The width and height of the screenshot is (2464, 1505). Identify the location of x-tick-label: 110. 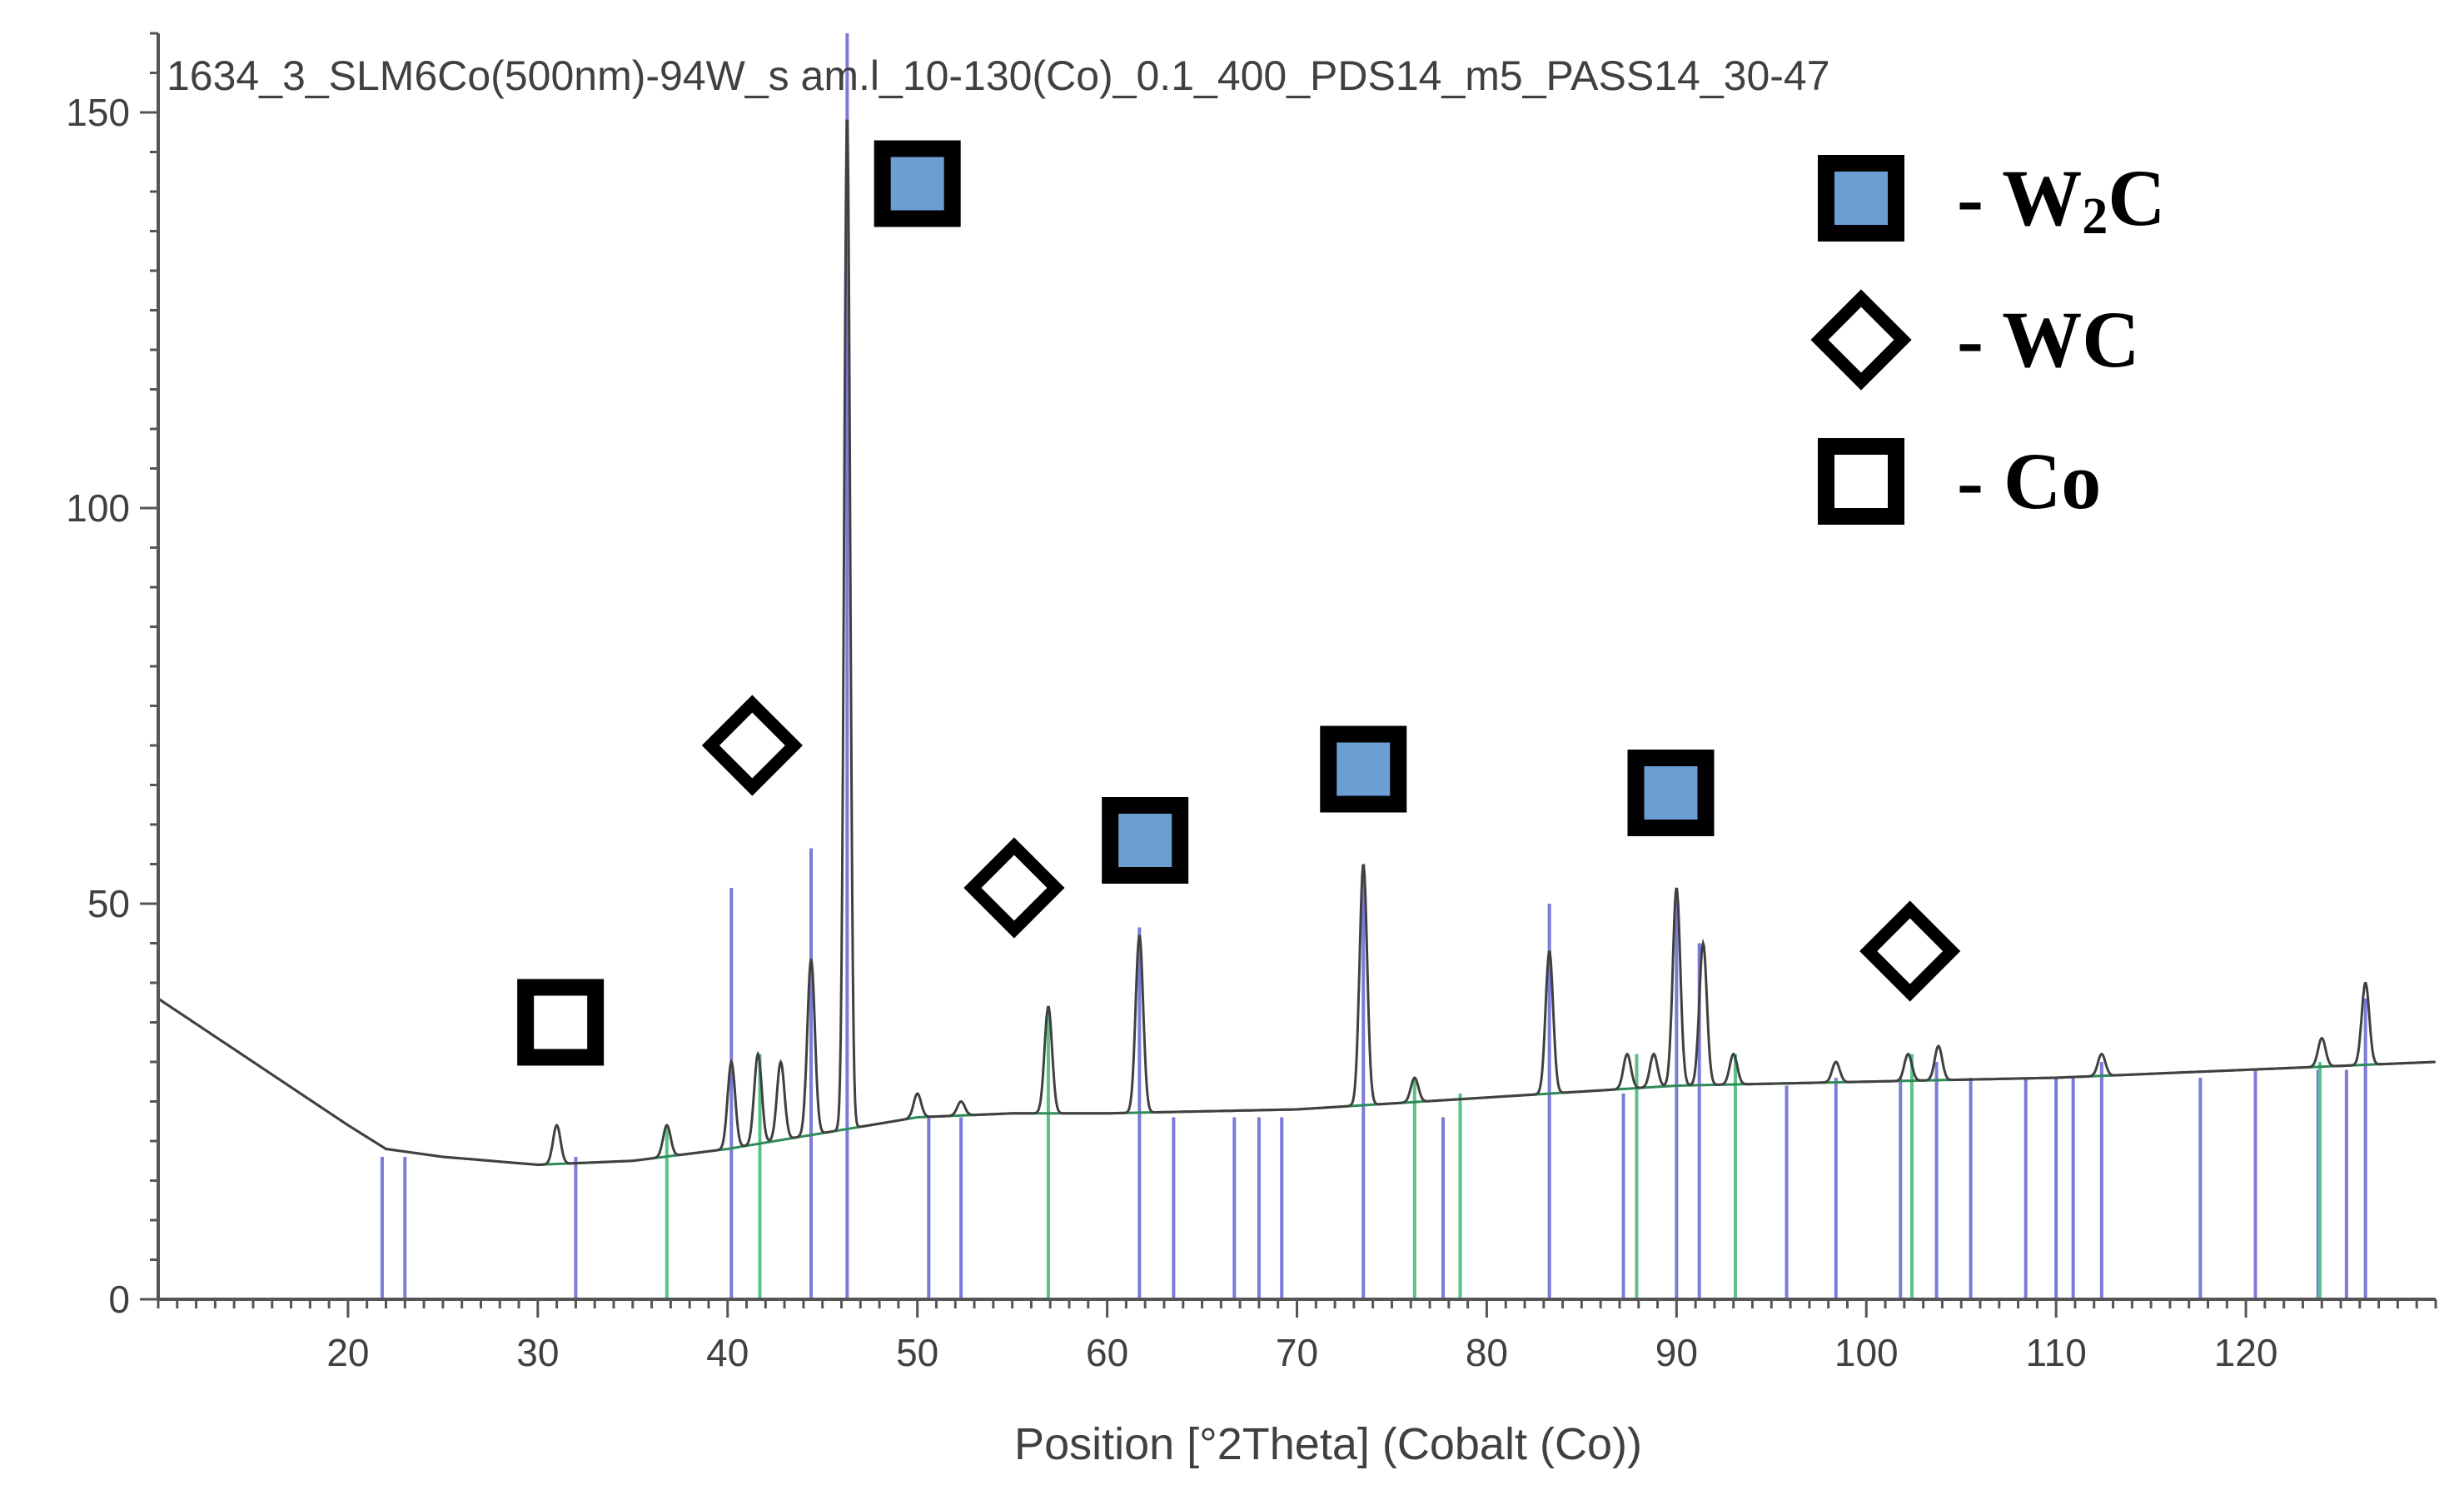
(2056, 1352).